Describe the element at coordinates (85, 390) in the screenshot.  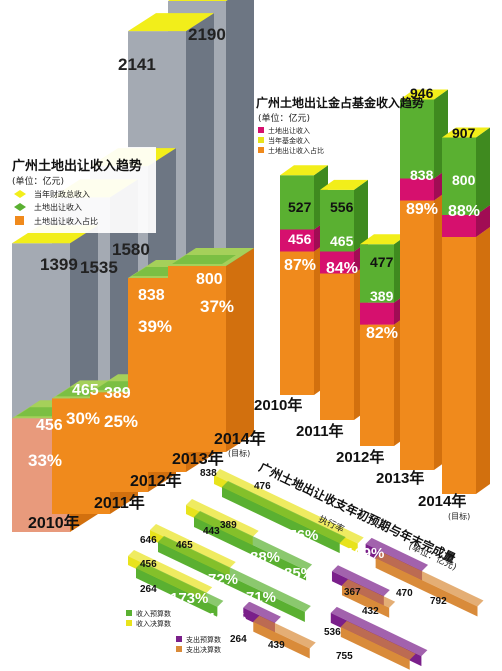
I see `chart1-land-label: 465` at that location.